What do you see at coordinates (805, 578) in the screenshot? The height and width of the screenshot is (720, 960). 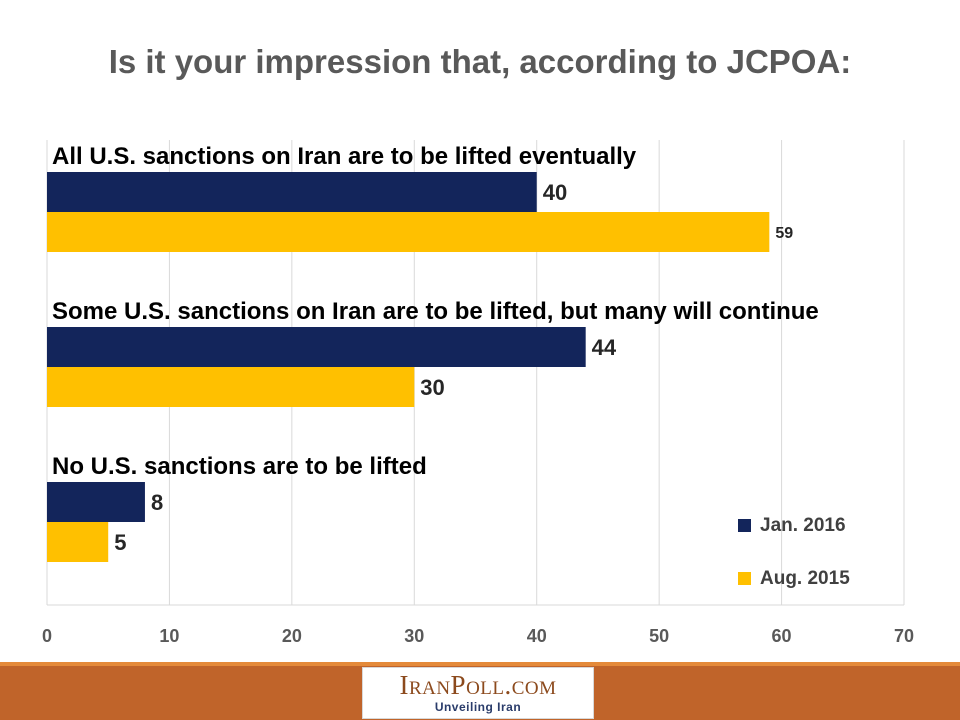 I see `legend-label: Aug. 2015` at bounding box center [805, 578].